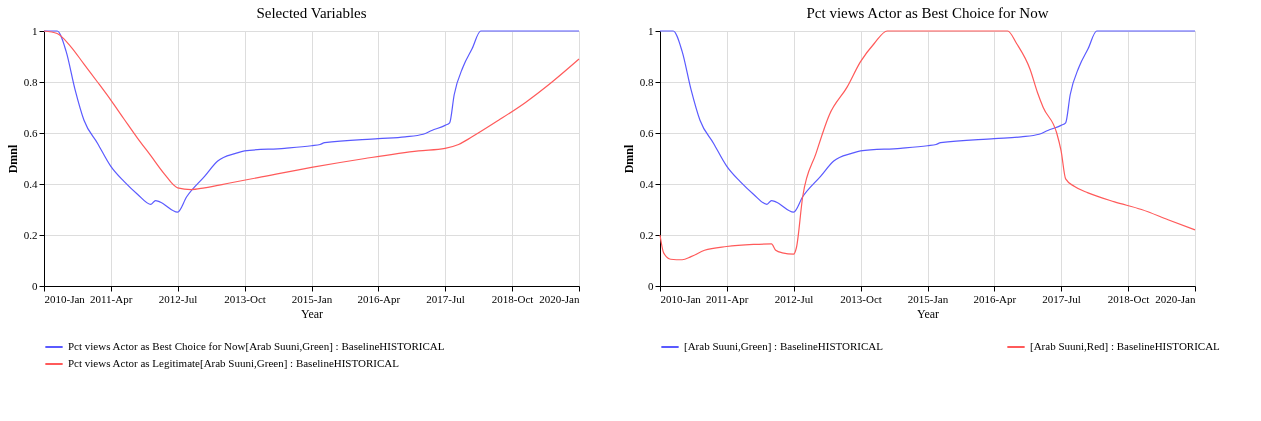 The image size is (1261, 421). I want to click on legend-label: [Arab Suuni,Red] : BaselineHISTORICAL, so click(1125, 346).